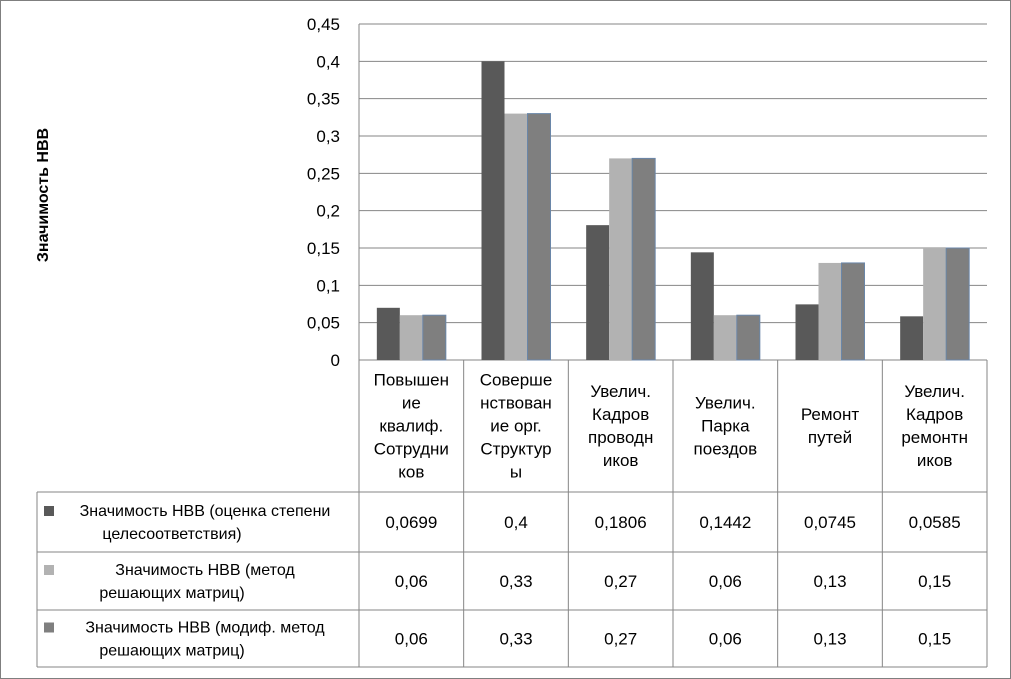 The height and width of the screenshot is (679, 1011). Describe the element at coordinates (323, 99) in the screenshot. I see `y-tick-label: 0,35` at that location.